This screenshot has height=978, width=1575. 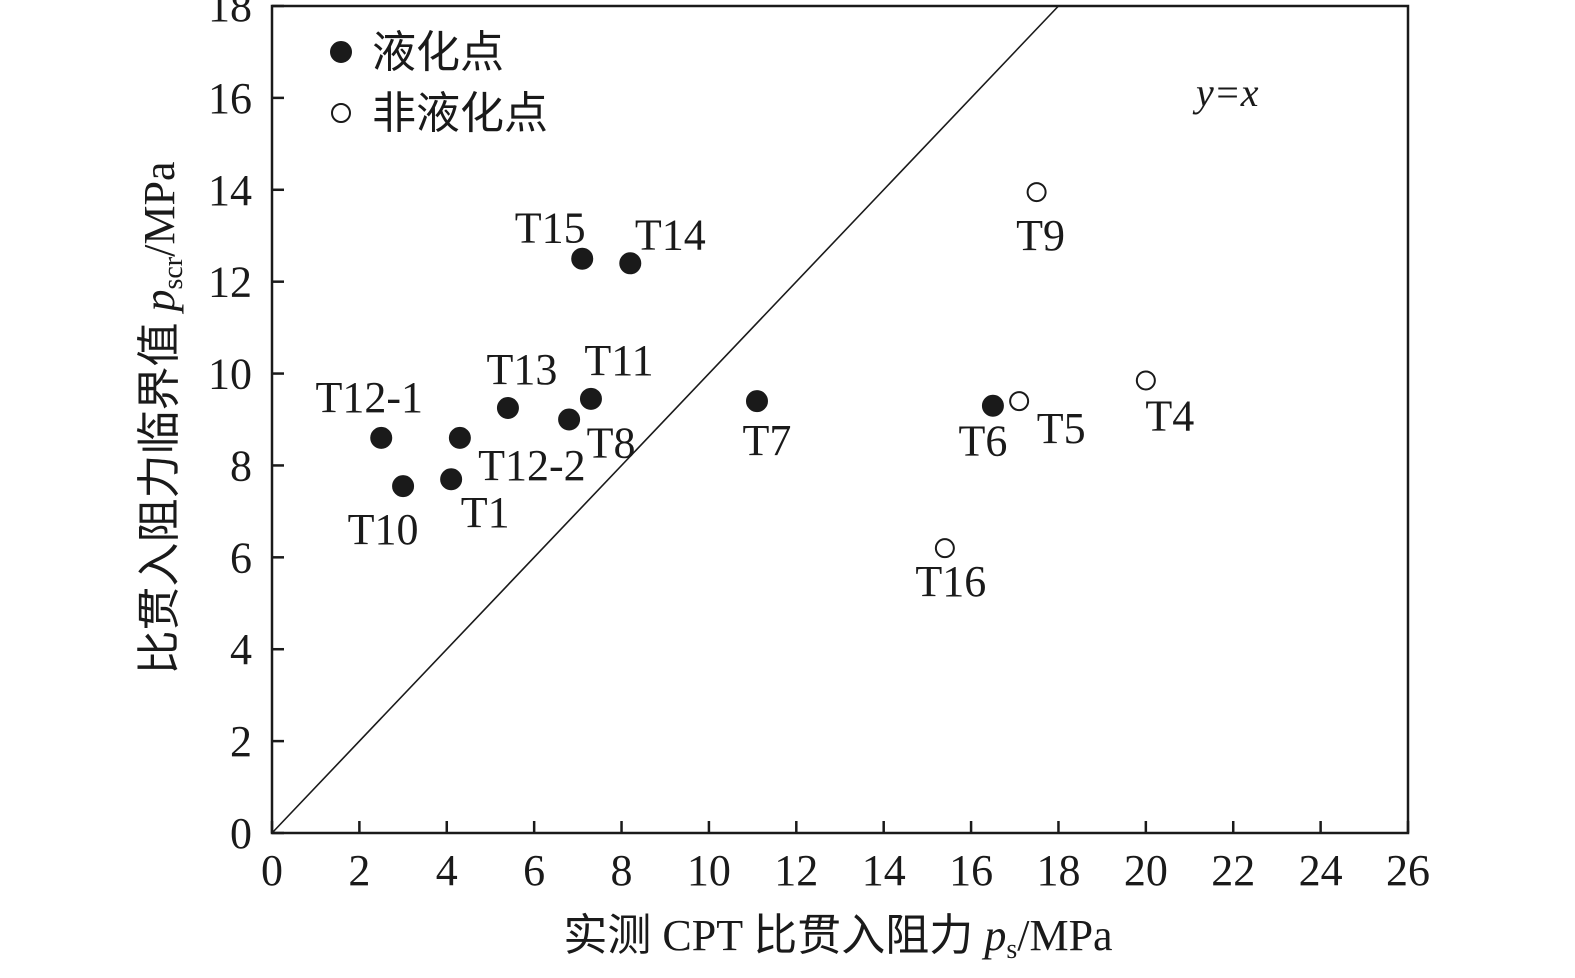 I want to click on x-tick-label: 26, so click(x=1408, y=870).